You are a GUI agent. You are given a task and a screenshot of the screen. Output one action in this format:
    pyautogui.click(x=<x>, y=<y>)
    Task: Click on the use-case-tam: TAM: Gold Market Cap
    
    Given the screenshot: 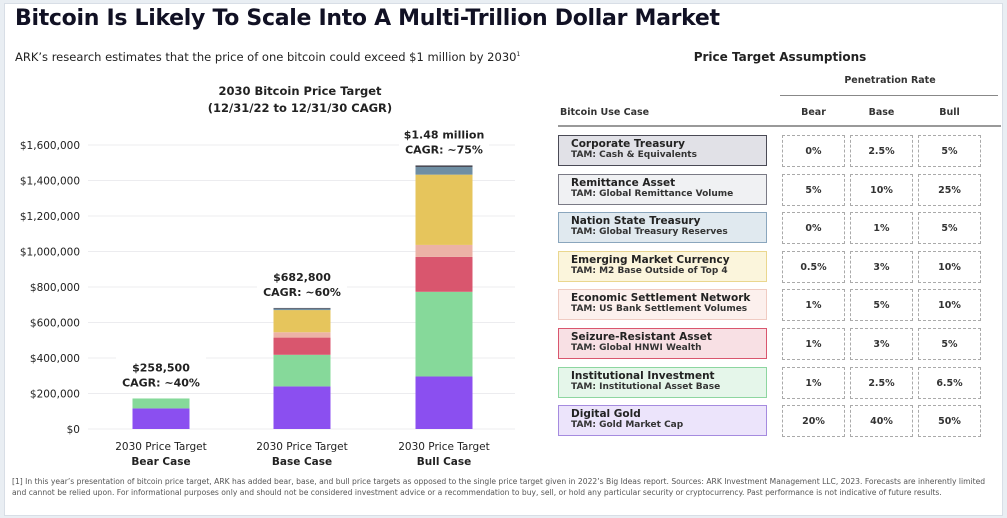 What is the action you would take?
    pyautogui.click(x=627, y=425)
    